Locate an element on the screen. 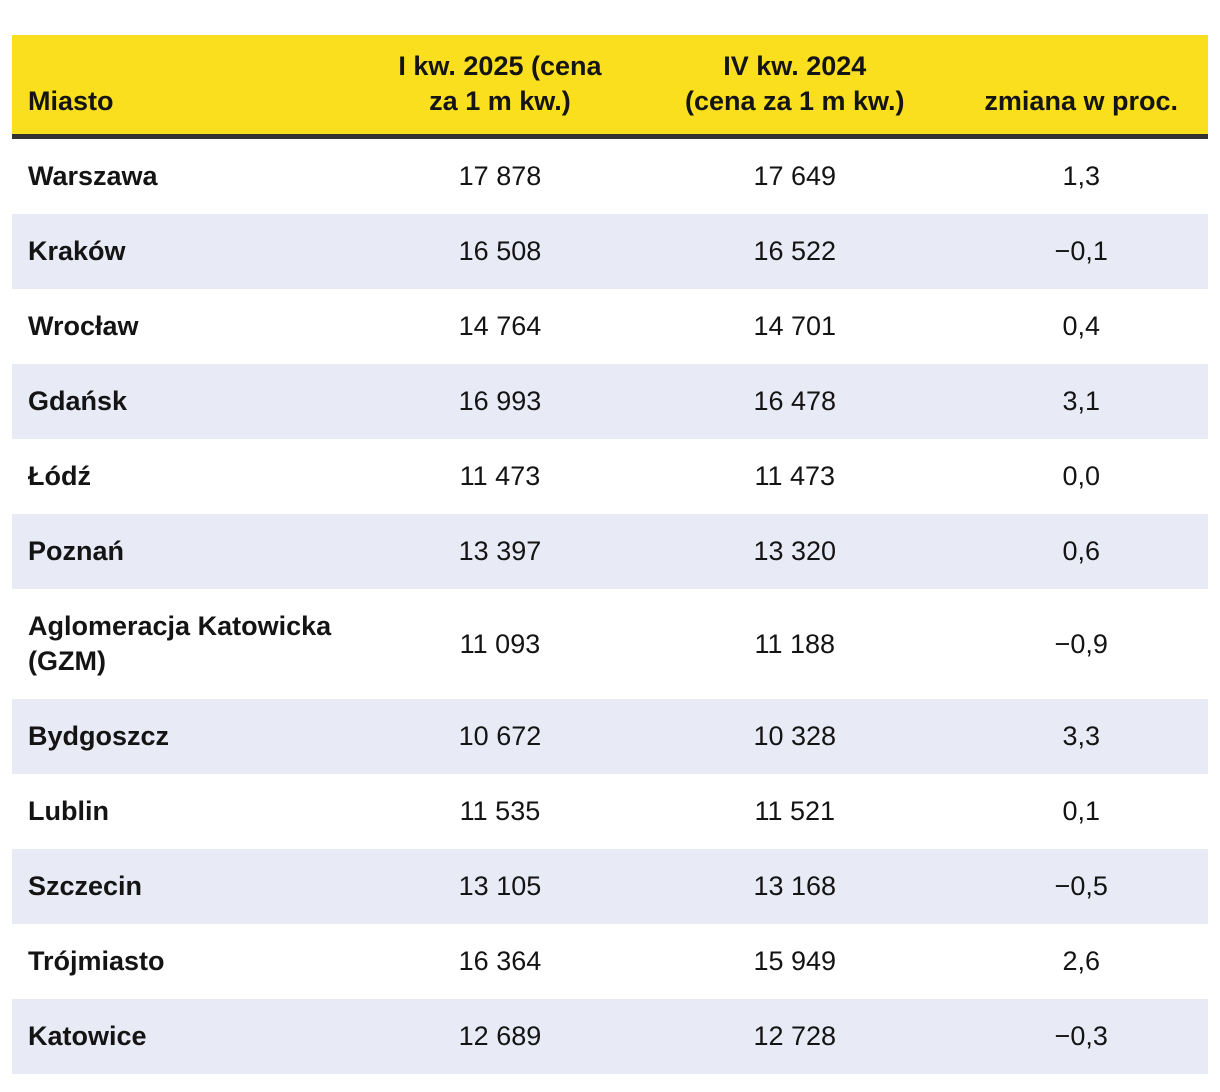 This screenshot has height=1092, width=1220. cell-q4-2024: 16 478 is located at coordinates (795, 401).